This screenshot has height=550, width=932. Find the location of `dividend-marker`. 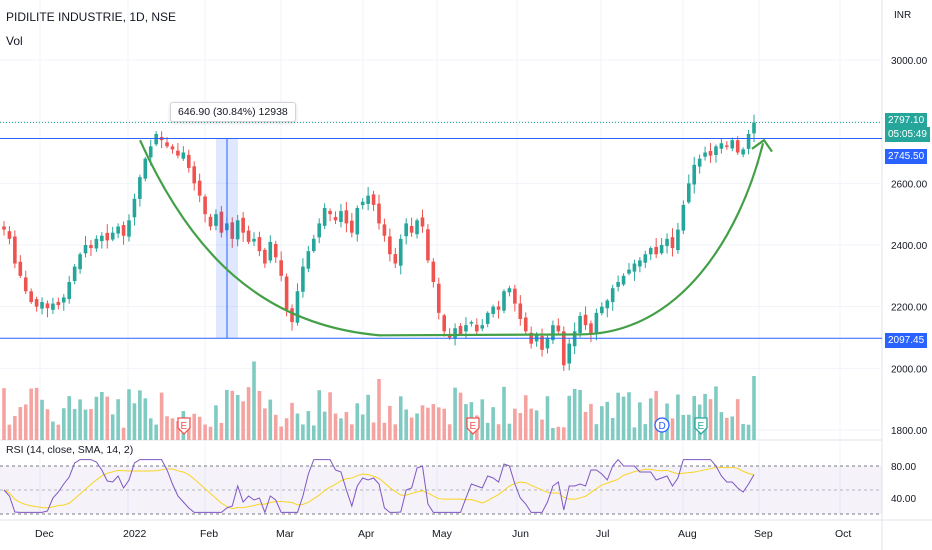

dividend-marker is located at coordinates (662, 425).